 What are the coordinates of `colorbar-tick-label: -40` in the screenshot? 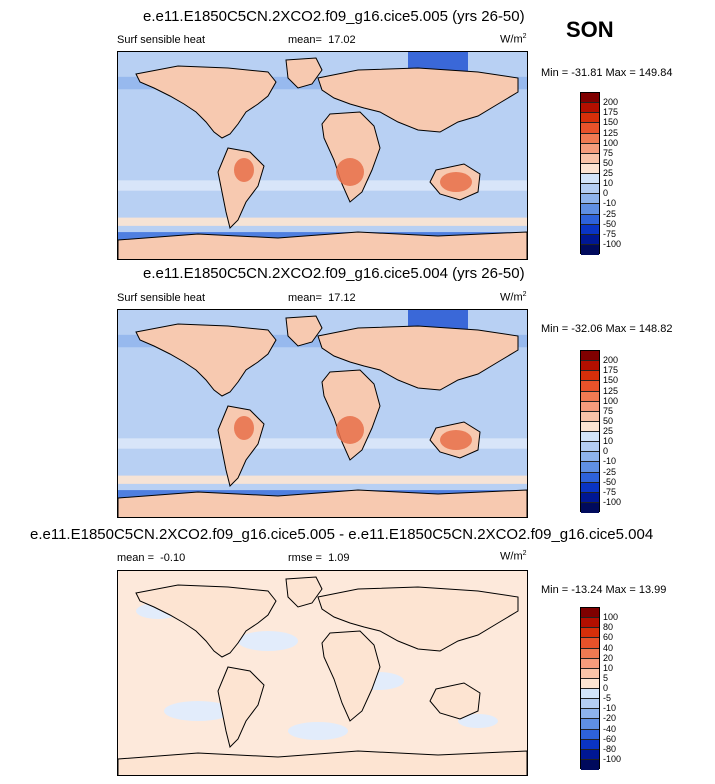 It's located at (610, 728).